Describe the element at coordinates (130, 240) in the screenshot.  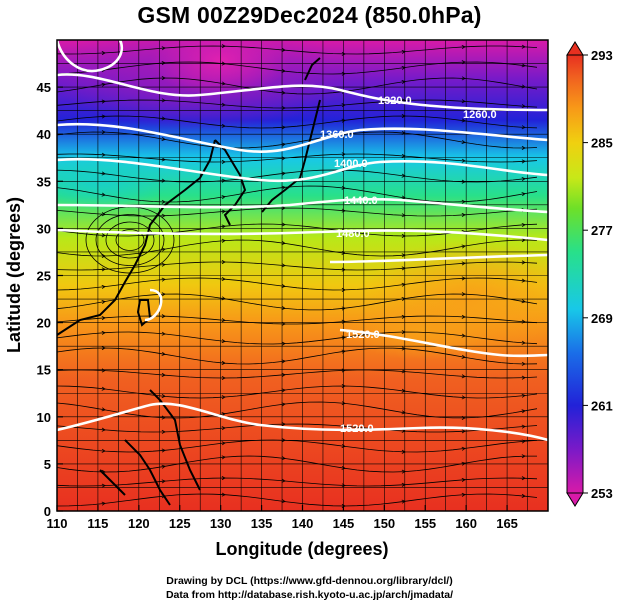
I see `streamline-vortex` at that location.